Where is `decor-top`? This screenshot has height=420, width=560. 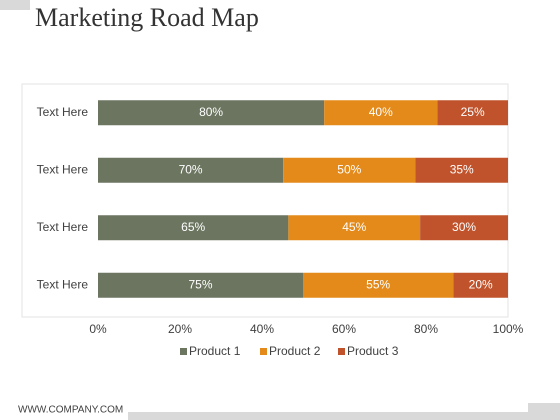 decor-top is located at coordinates (15, 5).